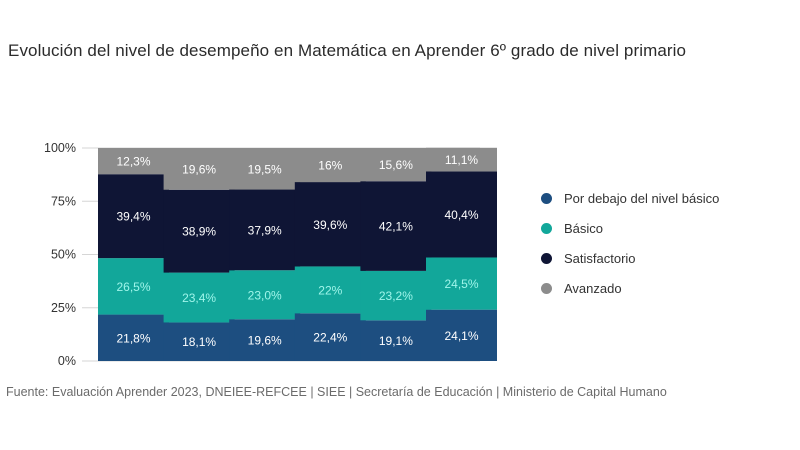 The height and width of the screenshot is (450, 800). I want to click on legend-item-advanced: Avanzado, so click(630, 288).